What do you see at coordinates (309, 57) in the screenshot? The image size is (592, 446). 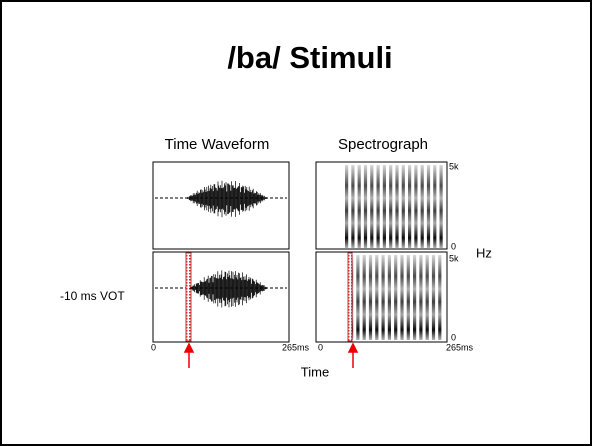 I see `slide-title: /ba/ Stimuli` at bounding box center [309, 57].